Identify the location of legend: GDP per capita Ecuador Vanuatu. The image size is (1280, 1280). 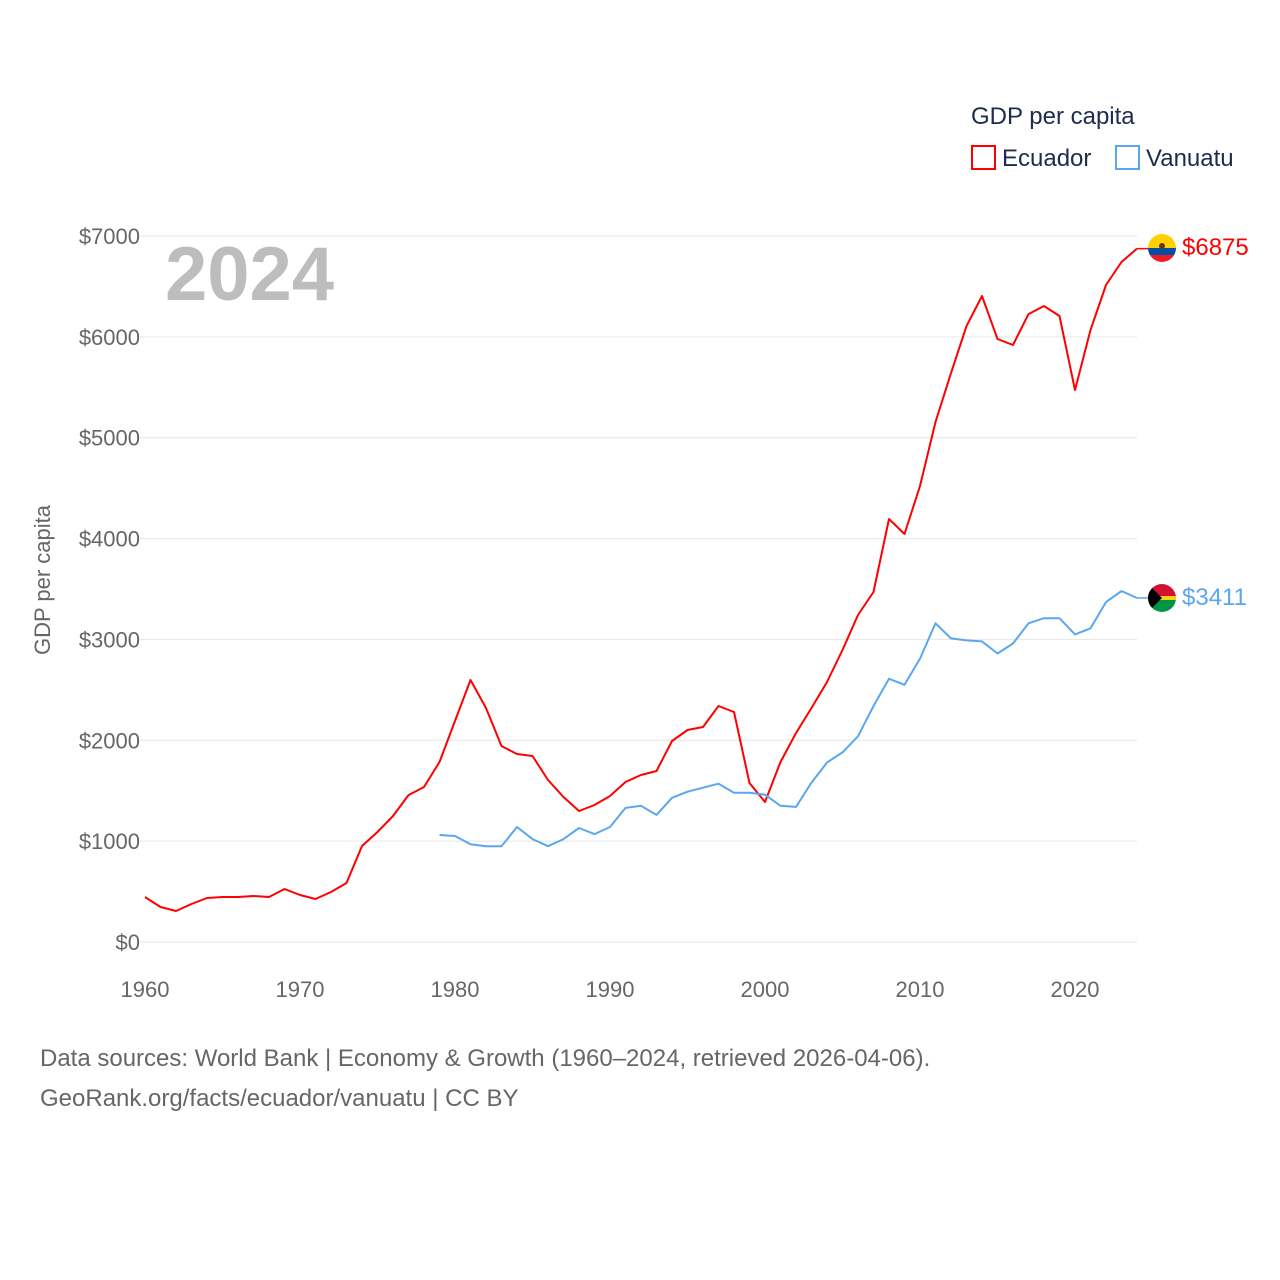
(1102, 137).